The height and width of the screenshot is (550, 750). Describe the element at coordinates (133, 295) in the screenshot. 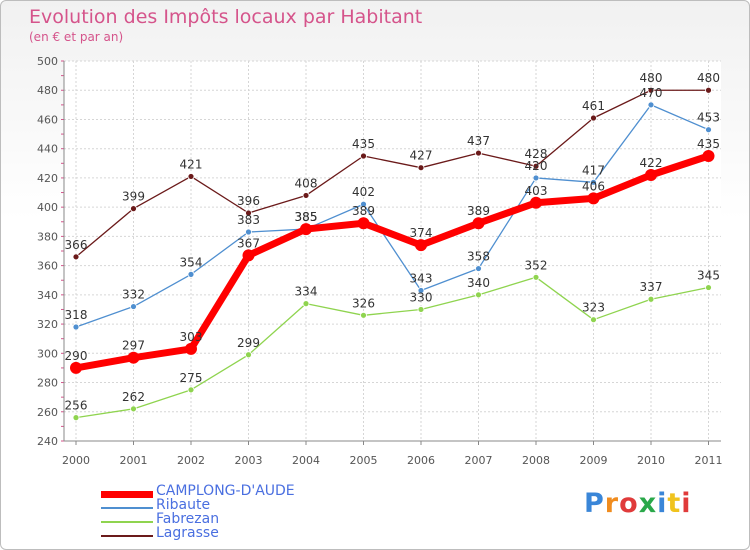

I see `data-label: 332` at that location.